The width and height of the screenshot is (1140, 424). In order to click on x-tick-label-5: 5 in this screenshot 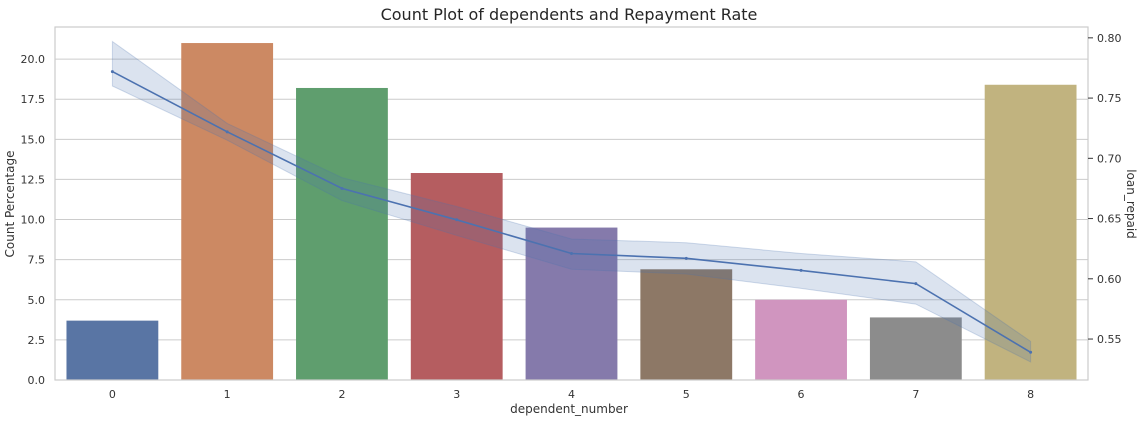, I will do `click(686, 394)`.